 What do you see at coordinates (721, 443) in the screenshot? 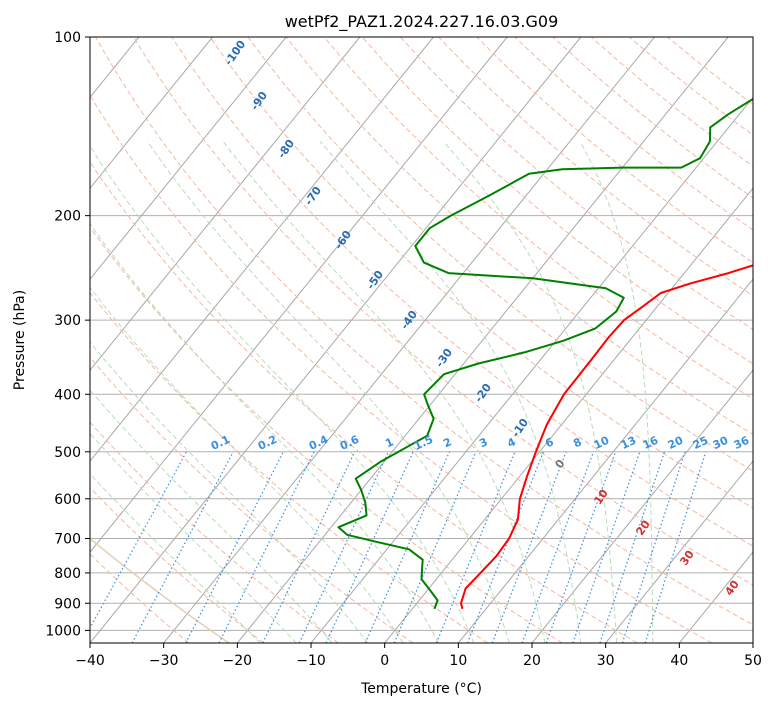
I see `mixing-ratio-label: 30` at bounding box center [721, 443].